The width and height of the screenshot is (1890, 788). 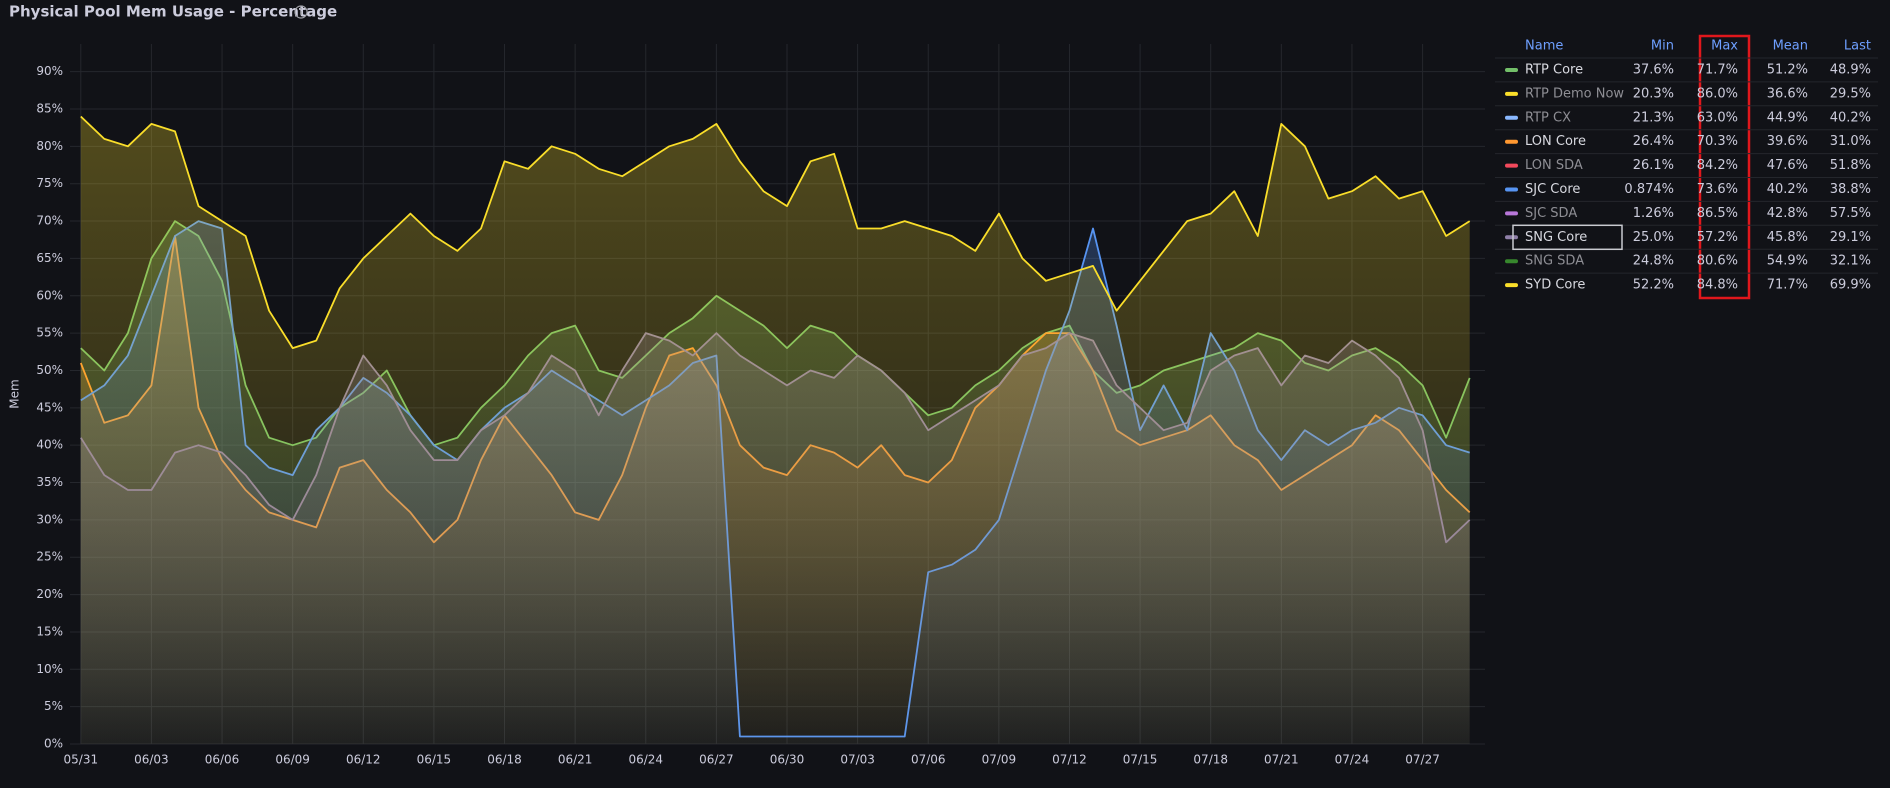 What do you see at coordinates (1554, 70) in the screenshot?
I see `legend-name: RTP Core` at bounding box center [1554, 70].